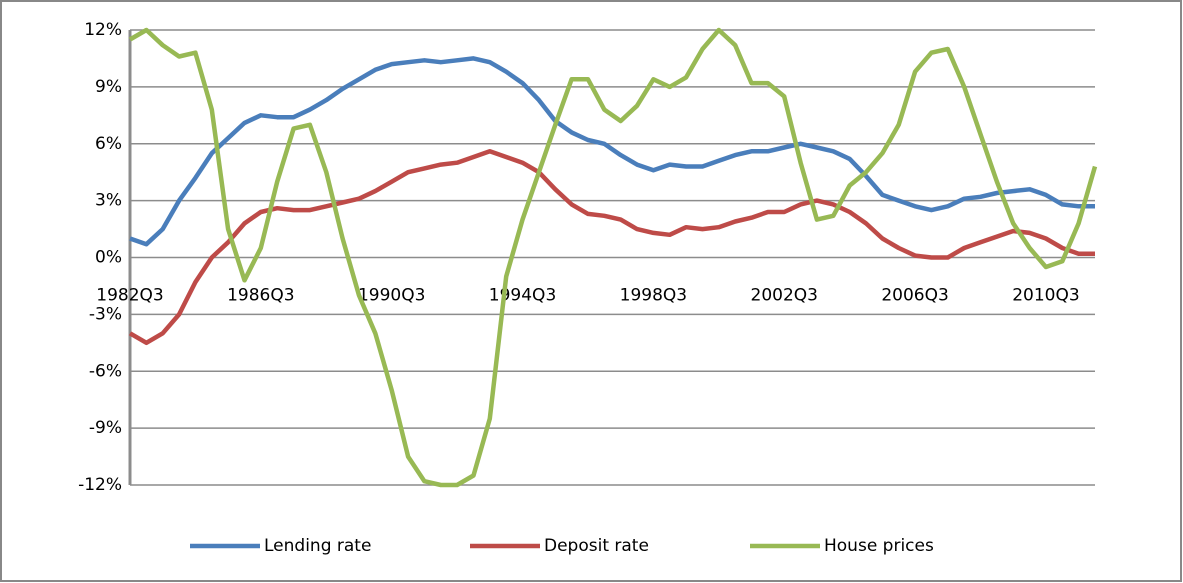 Image resolution: width=1183 pixels, height=583 pixels. What do you see at coordinates (596, 546) in the screenshot?
I see `legend-label: Deposit rate` at bounding box center [596, 546].